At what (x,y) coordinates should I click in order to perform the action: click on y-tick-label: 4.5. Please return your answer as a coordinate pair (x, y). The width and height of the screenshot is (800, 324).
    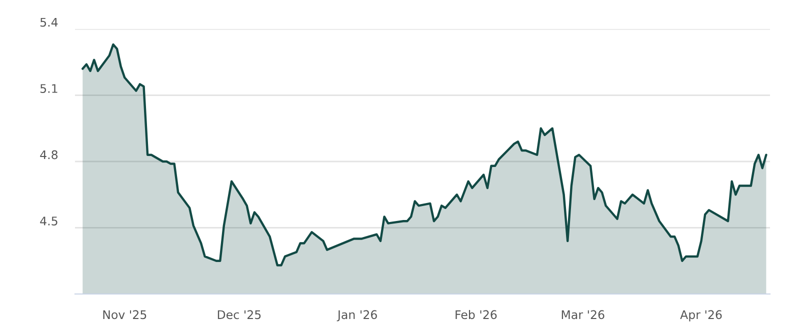
    Looking at the image, I should click on (49, 221).